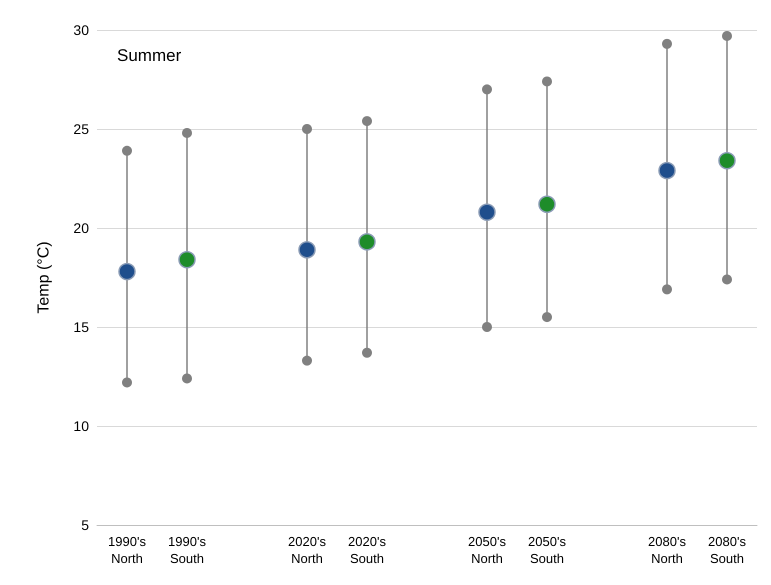 The image size is (771, 585). Describe the element at coordinates (81, 228) in the screenshot. I see `y-tick-label: 20` at that location.